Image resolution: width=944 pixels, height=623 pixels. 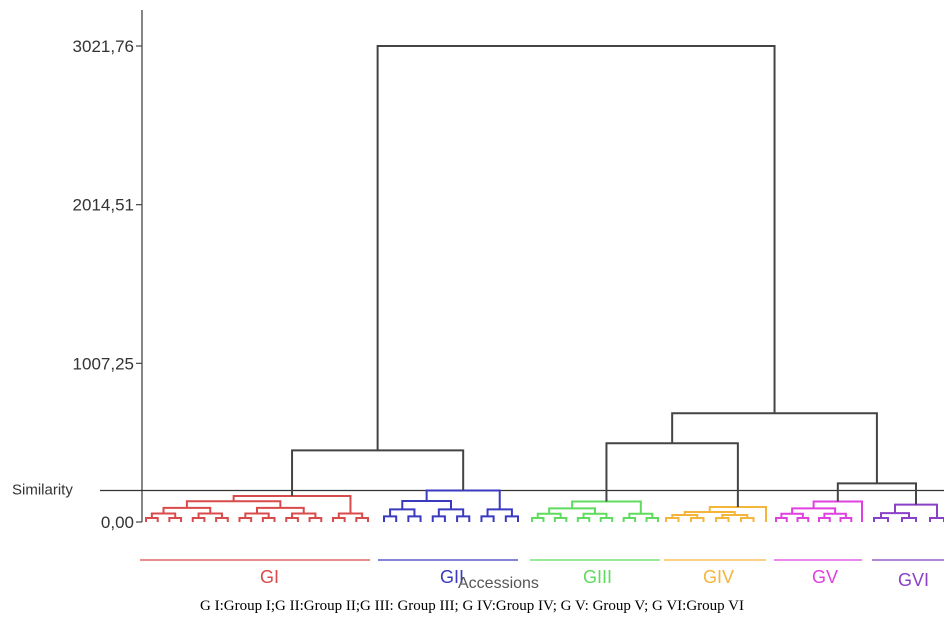 What do you see at coordinates (913, 580) in the screenshot?
I see `group-label: GVI` at bounding box center [913, 580].